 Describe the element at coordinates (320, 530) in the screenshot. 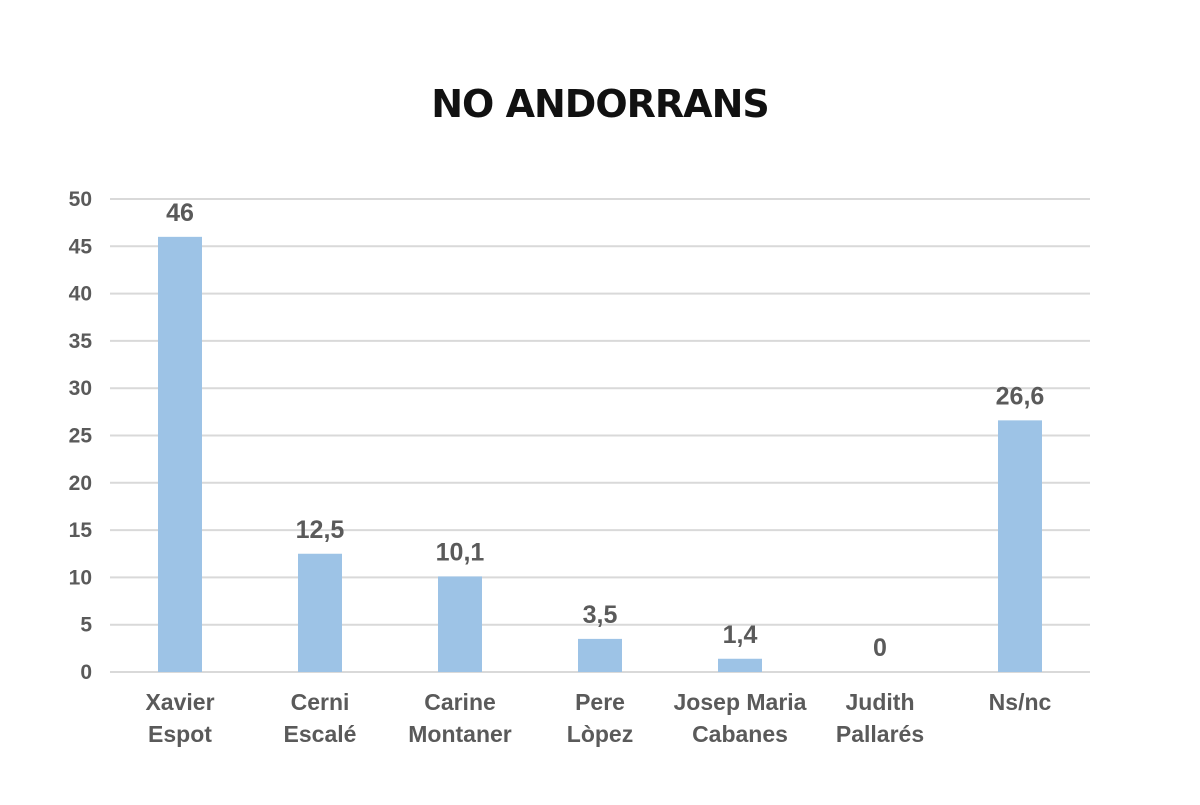

I see `data-label: 12,5` at that location.